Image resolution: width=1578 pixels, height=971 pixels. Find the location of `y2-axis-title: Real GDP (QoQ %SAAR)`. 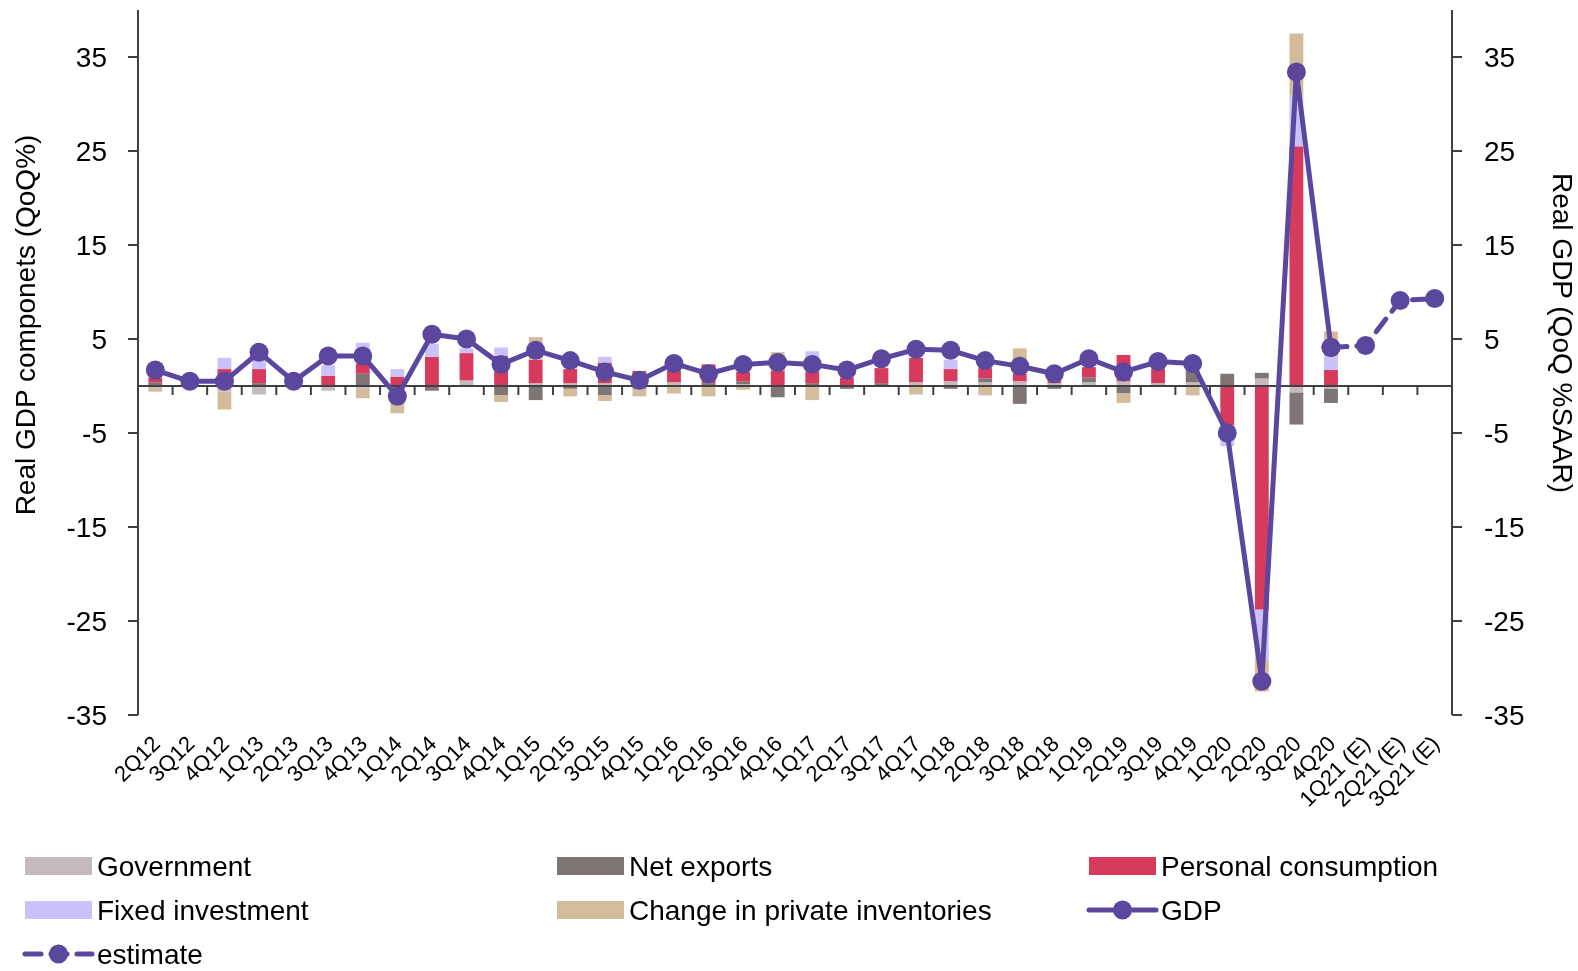

y2-axis-title: Real GDP (QoQ %SAAR) is located at coordinates (1562, 333).